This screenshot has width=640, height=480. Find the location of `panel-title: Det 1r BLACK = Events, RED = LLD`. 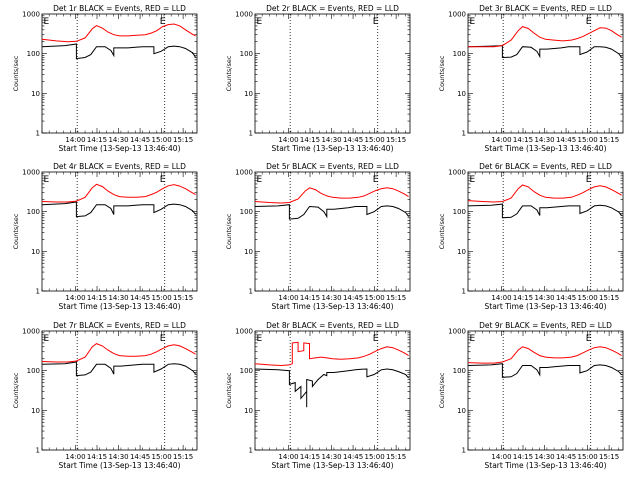

panel-title: Det 1r BLACK = Events, RED = LLD is located at coordinates (119, 8).